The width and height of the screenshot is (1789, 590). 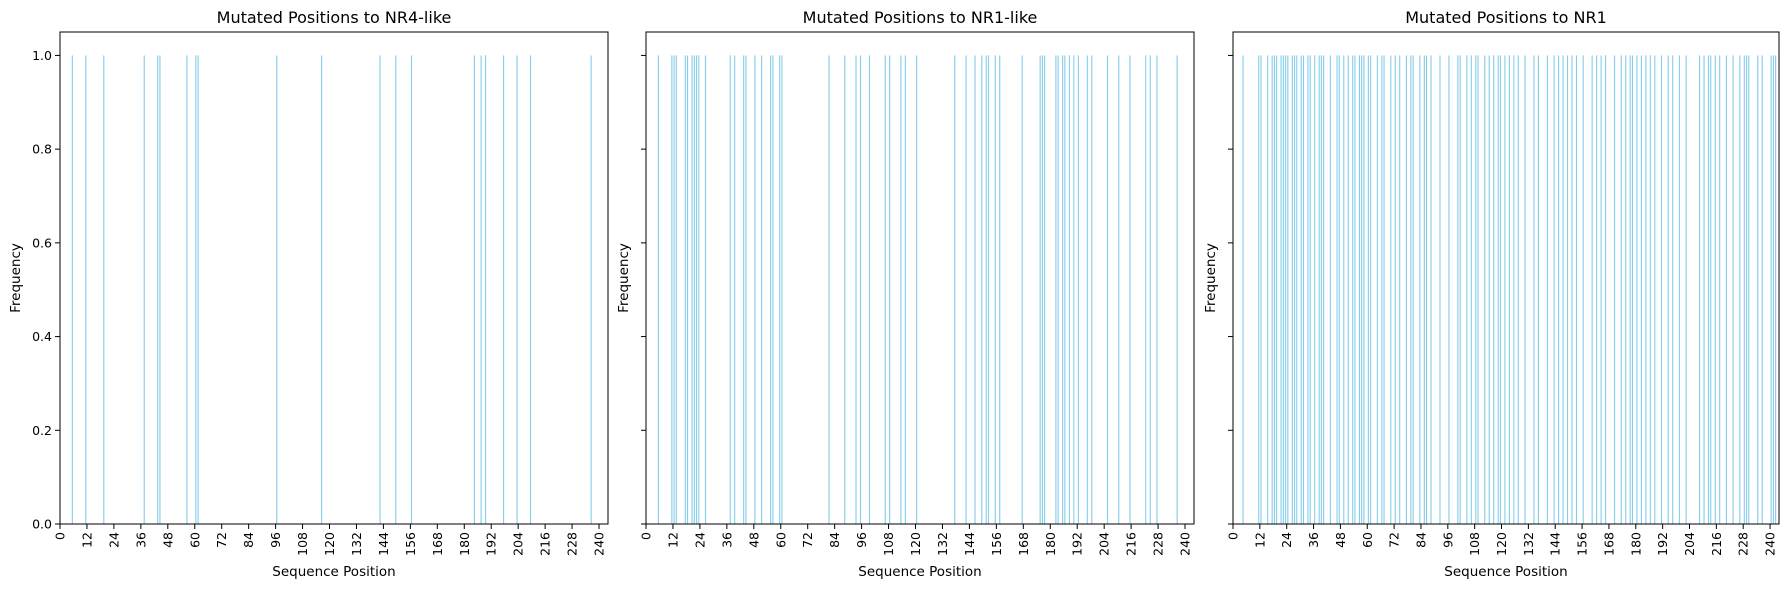 I want to click on x-tick-label: 60, so click(x=1367, y=540).